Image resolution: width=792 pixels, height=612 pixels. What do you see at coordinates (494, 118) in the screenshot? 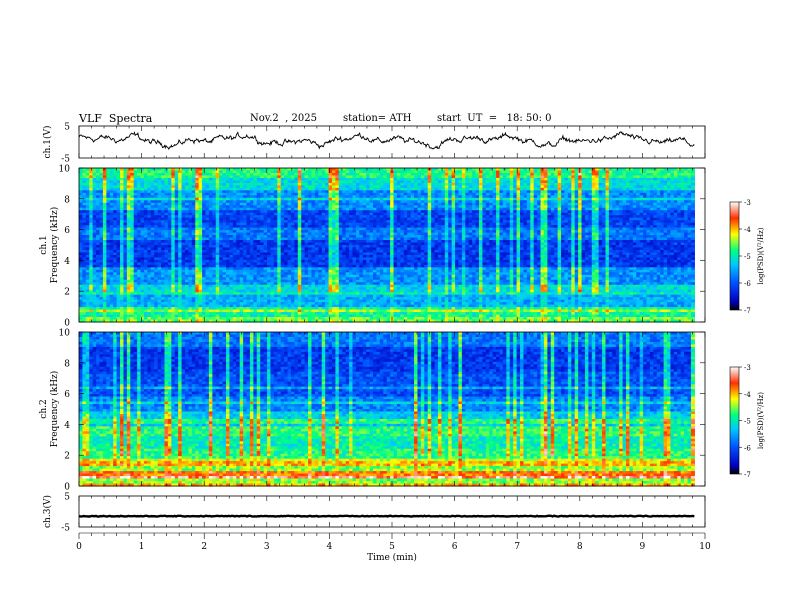
I see `start-ut-label: start UT = 18: 50: 0` at bounding box center [494, 118].